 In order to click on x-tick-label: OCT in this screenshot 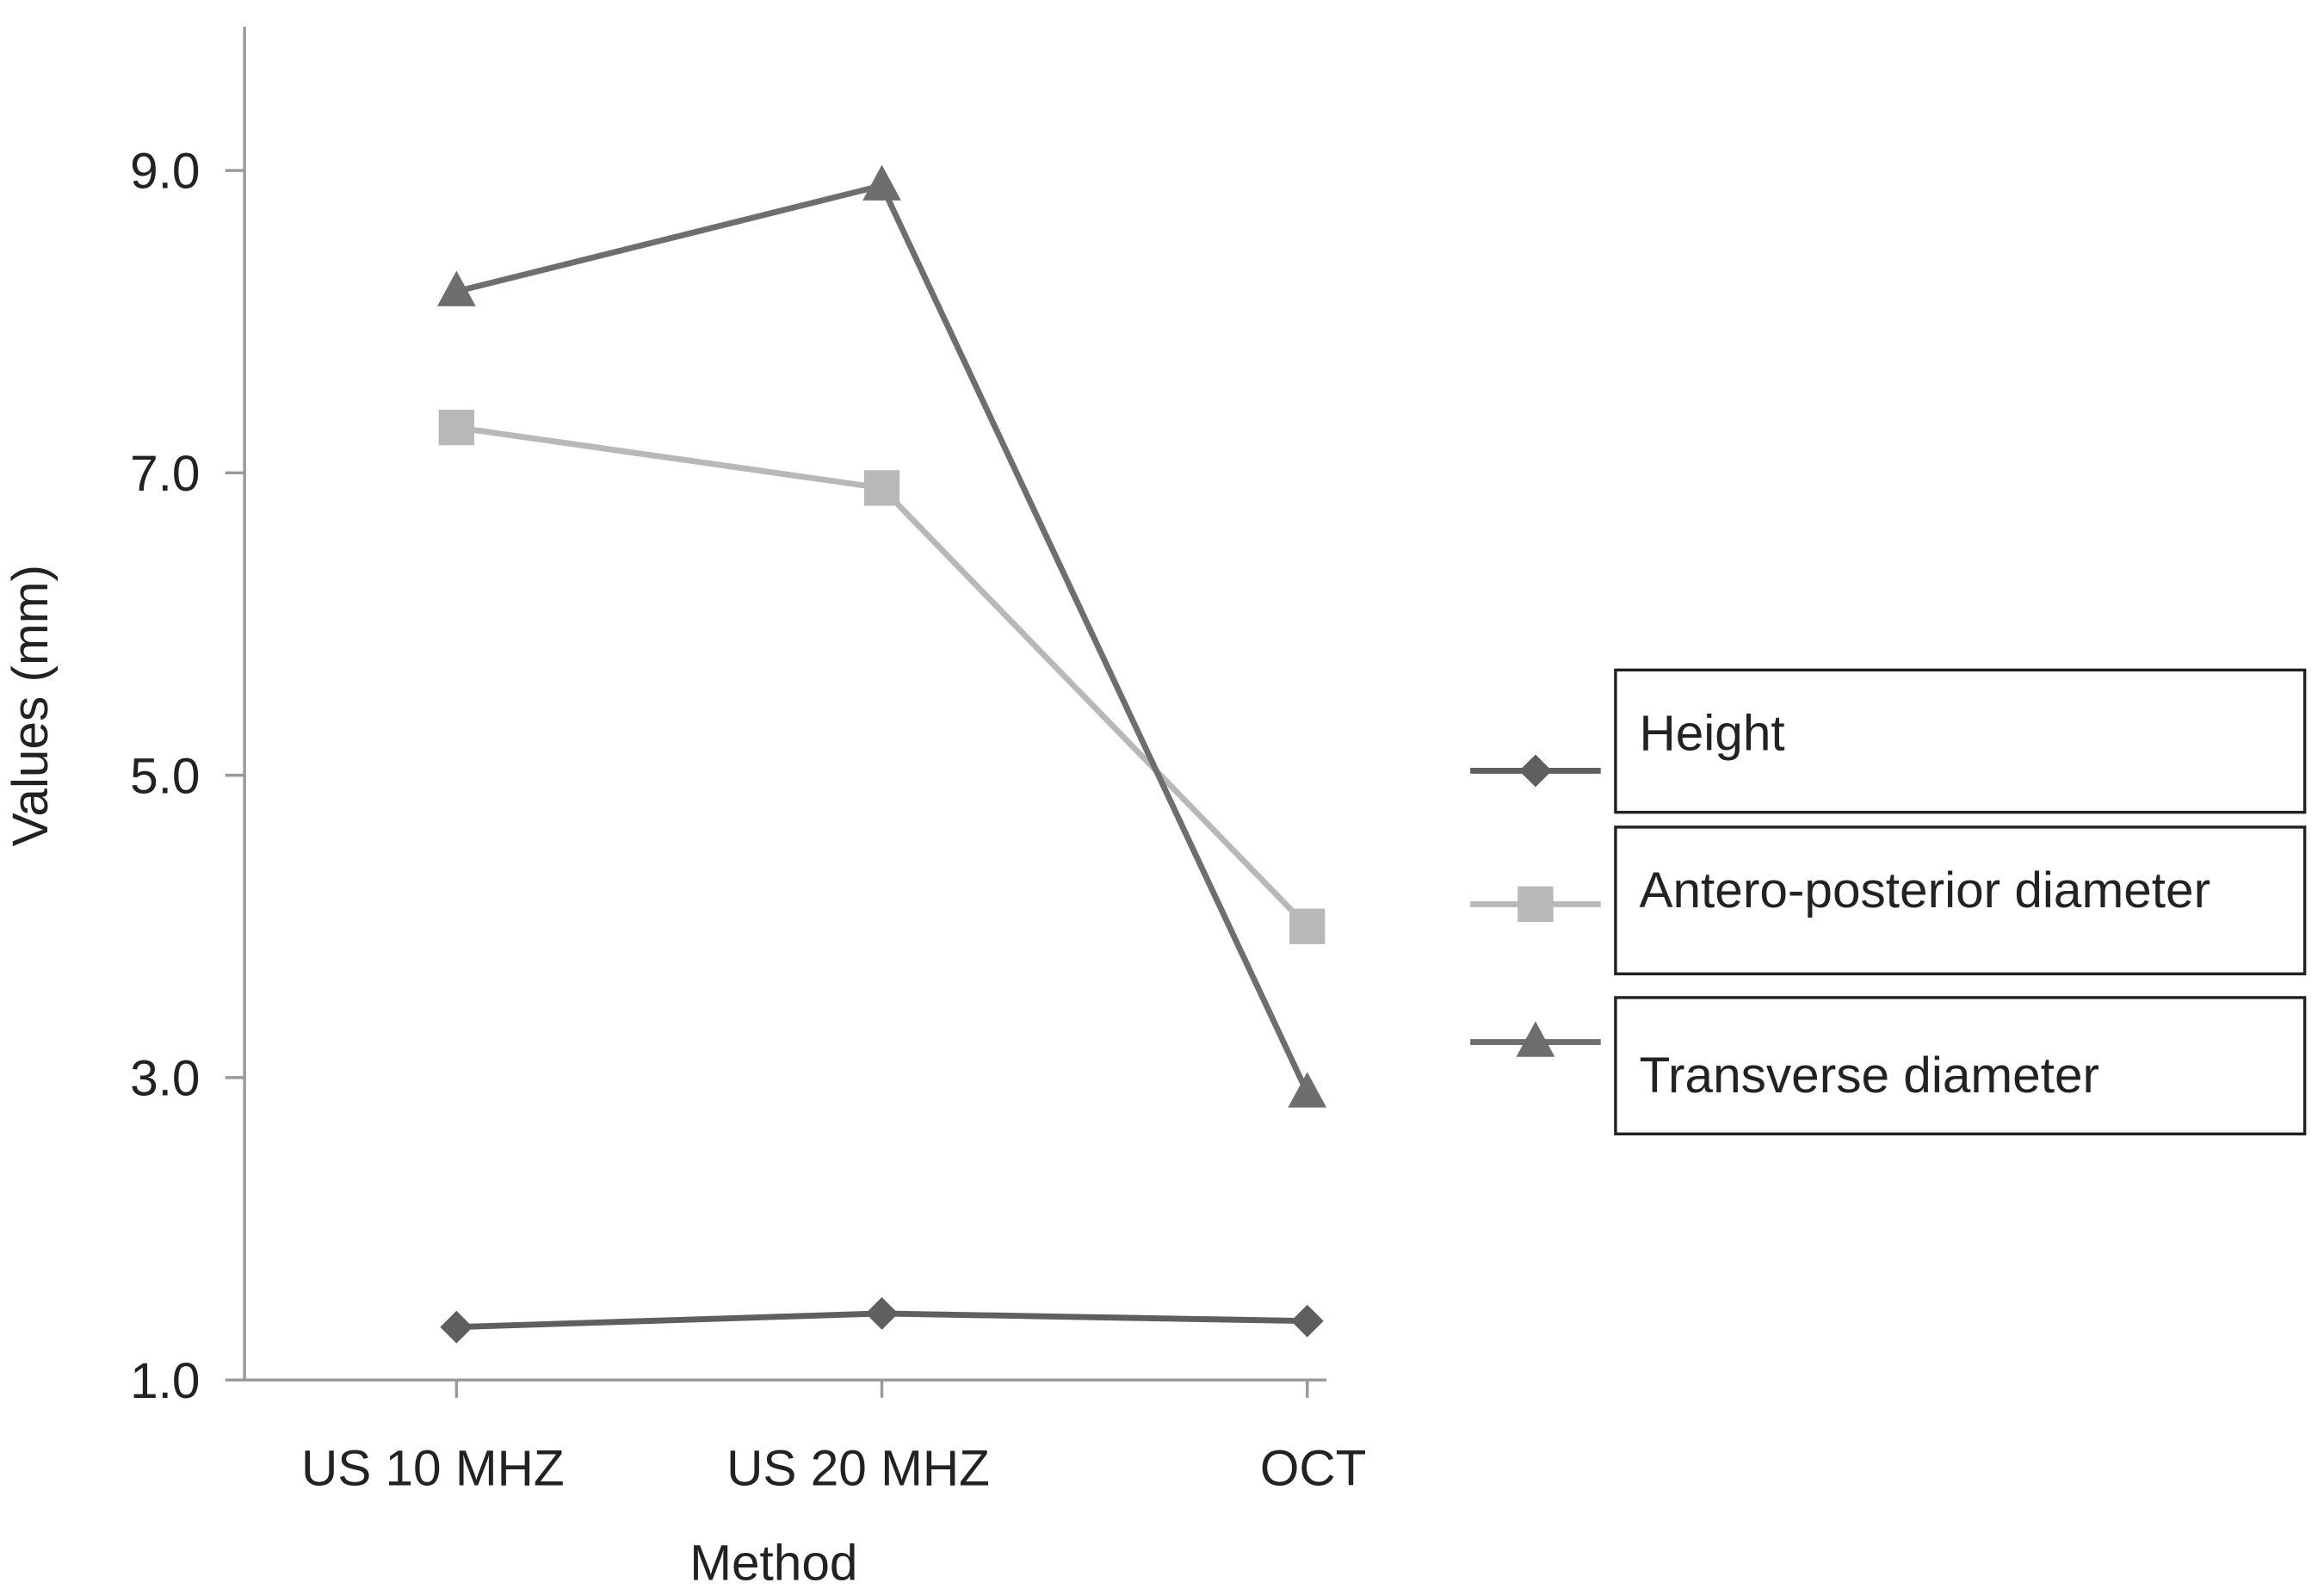, I will do `click(1313, 1468)`.